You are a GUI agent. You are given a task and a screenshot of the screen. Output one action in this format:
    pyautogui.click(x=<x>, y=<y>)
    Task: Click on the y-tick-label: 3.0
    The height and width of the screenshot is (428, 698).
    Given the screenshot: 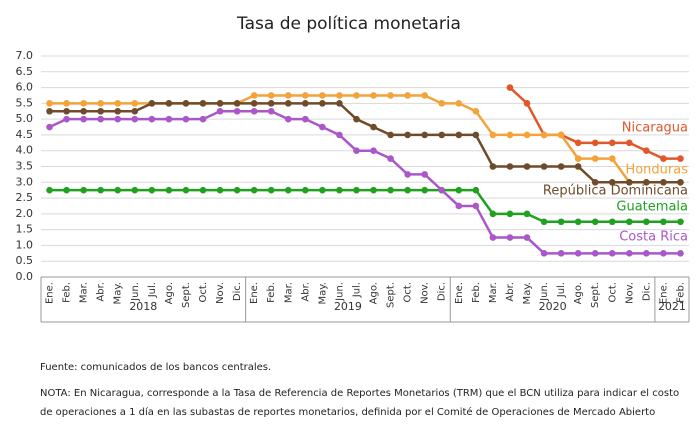 What is the action you would take?
    pyautogui.click(x=25, y=181)
    